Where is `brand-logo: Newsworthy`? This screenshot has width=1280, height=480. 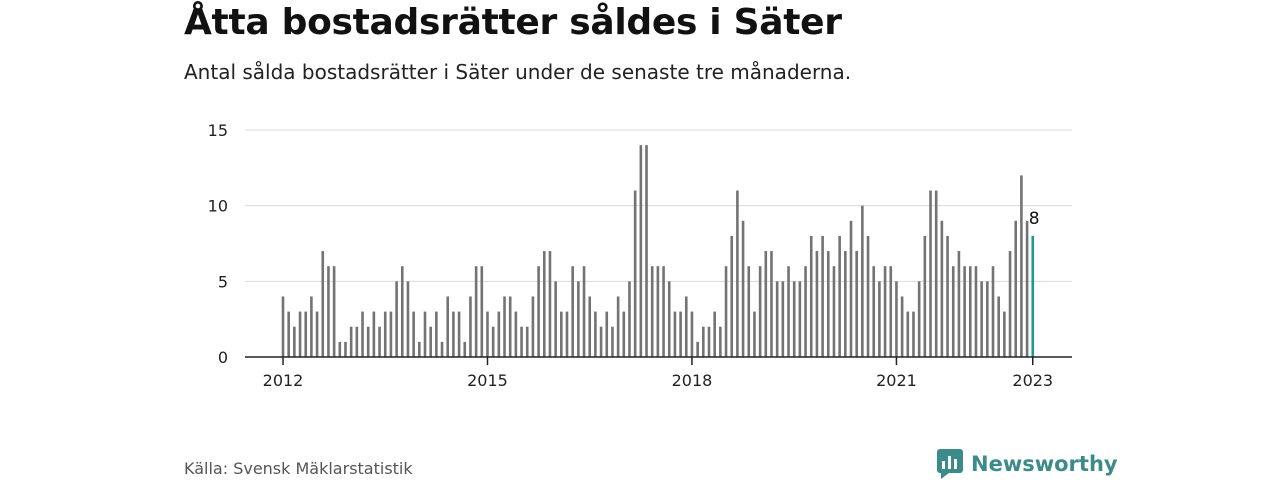
brand-logo: Newsworthy is located at coordinates (1027, 464).